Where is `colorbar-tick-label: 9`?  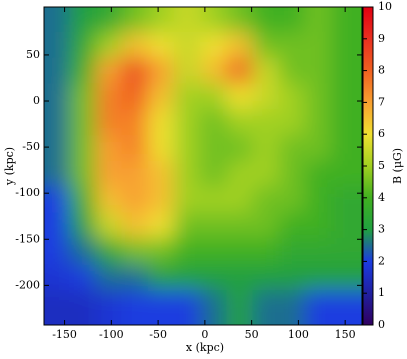
colorbar-tick-label: 9 is located at coordinates (381, 38).